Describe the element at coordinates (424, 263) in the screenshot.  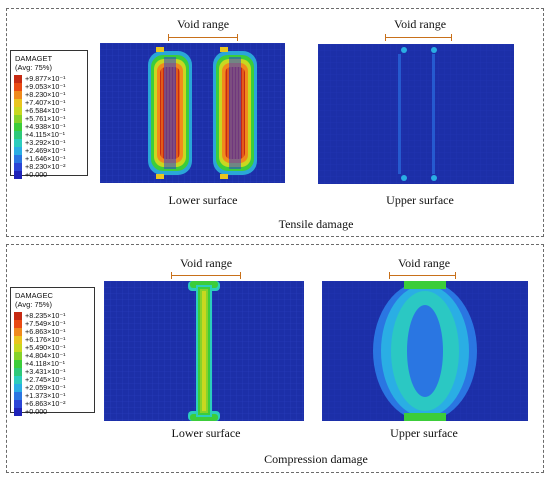
I see `compression-upper-void-label: Void range` at that location.